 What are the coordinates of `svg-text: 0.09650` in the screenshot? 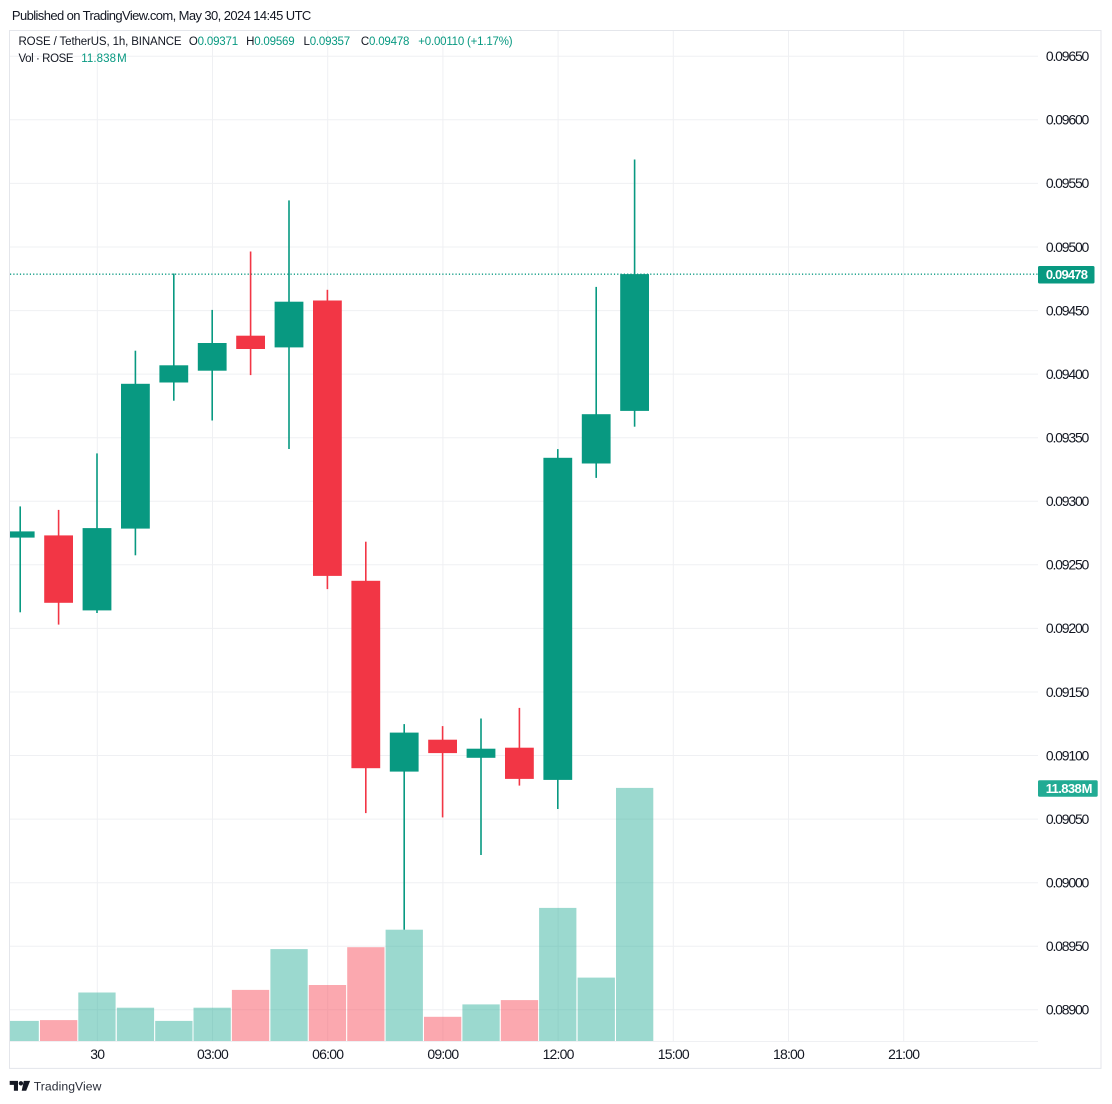 It's located at (1068, 56).